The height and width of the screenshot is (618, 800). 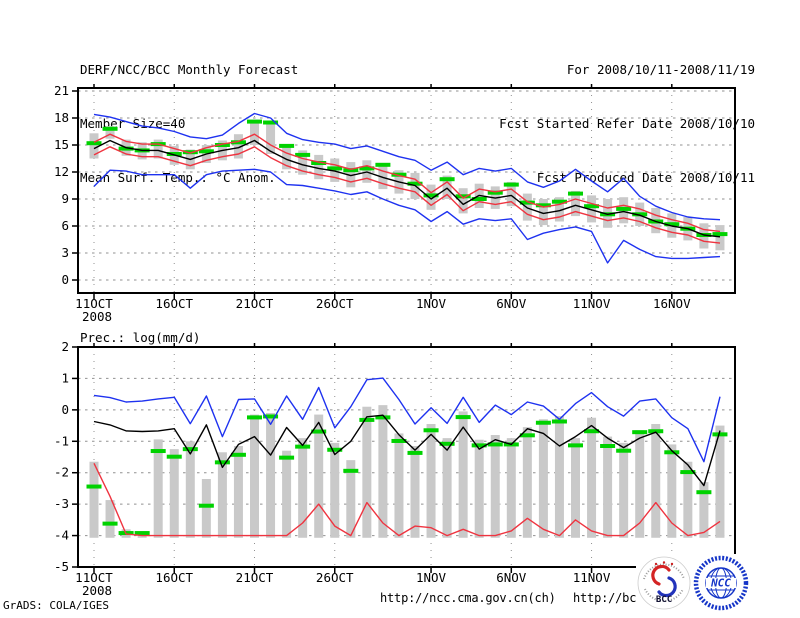 What do you see at coordinates (61, 90) in the screenshot?
I see `temp-ytick-label: 21` at bounding box center [61, 90].